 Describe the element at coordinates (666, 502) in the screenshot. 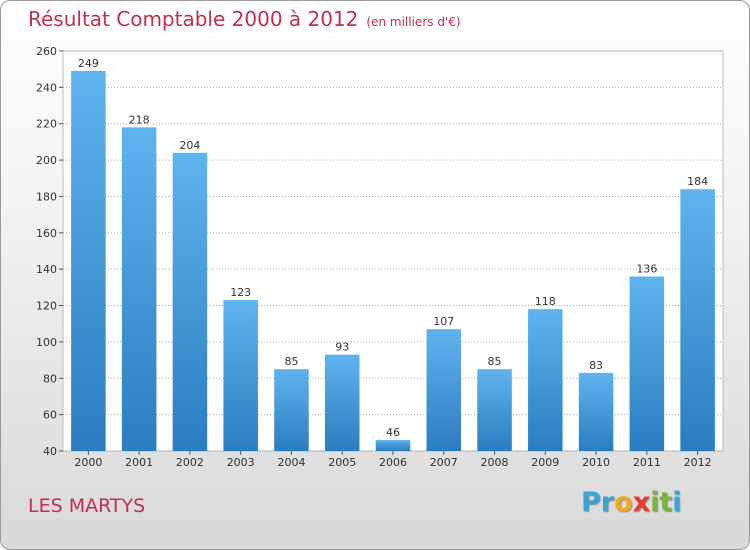

I see `logo-letter: t` at that location.